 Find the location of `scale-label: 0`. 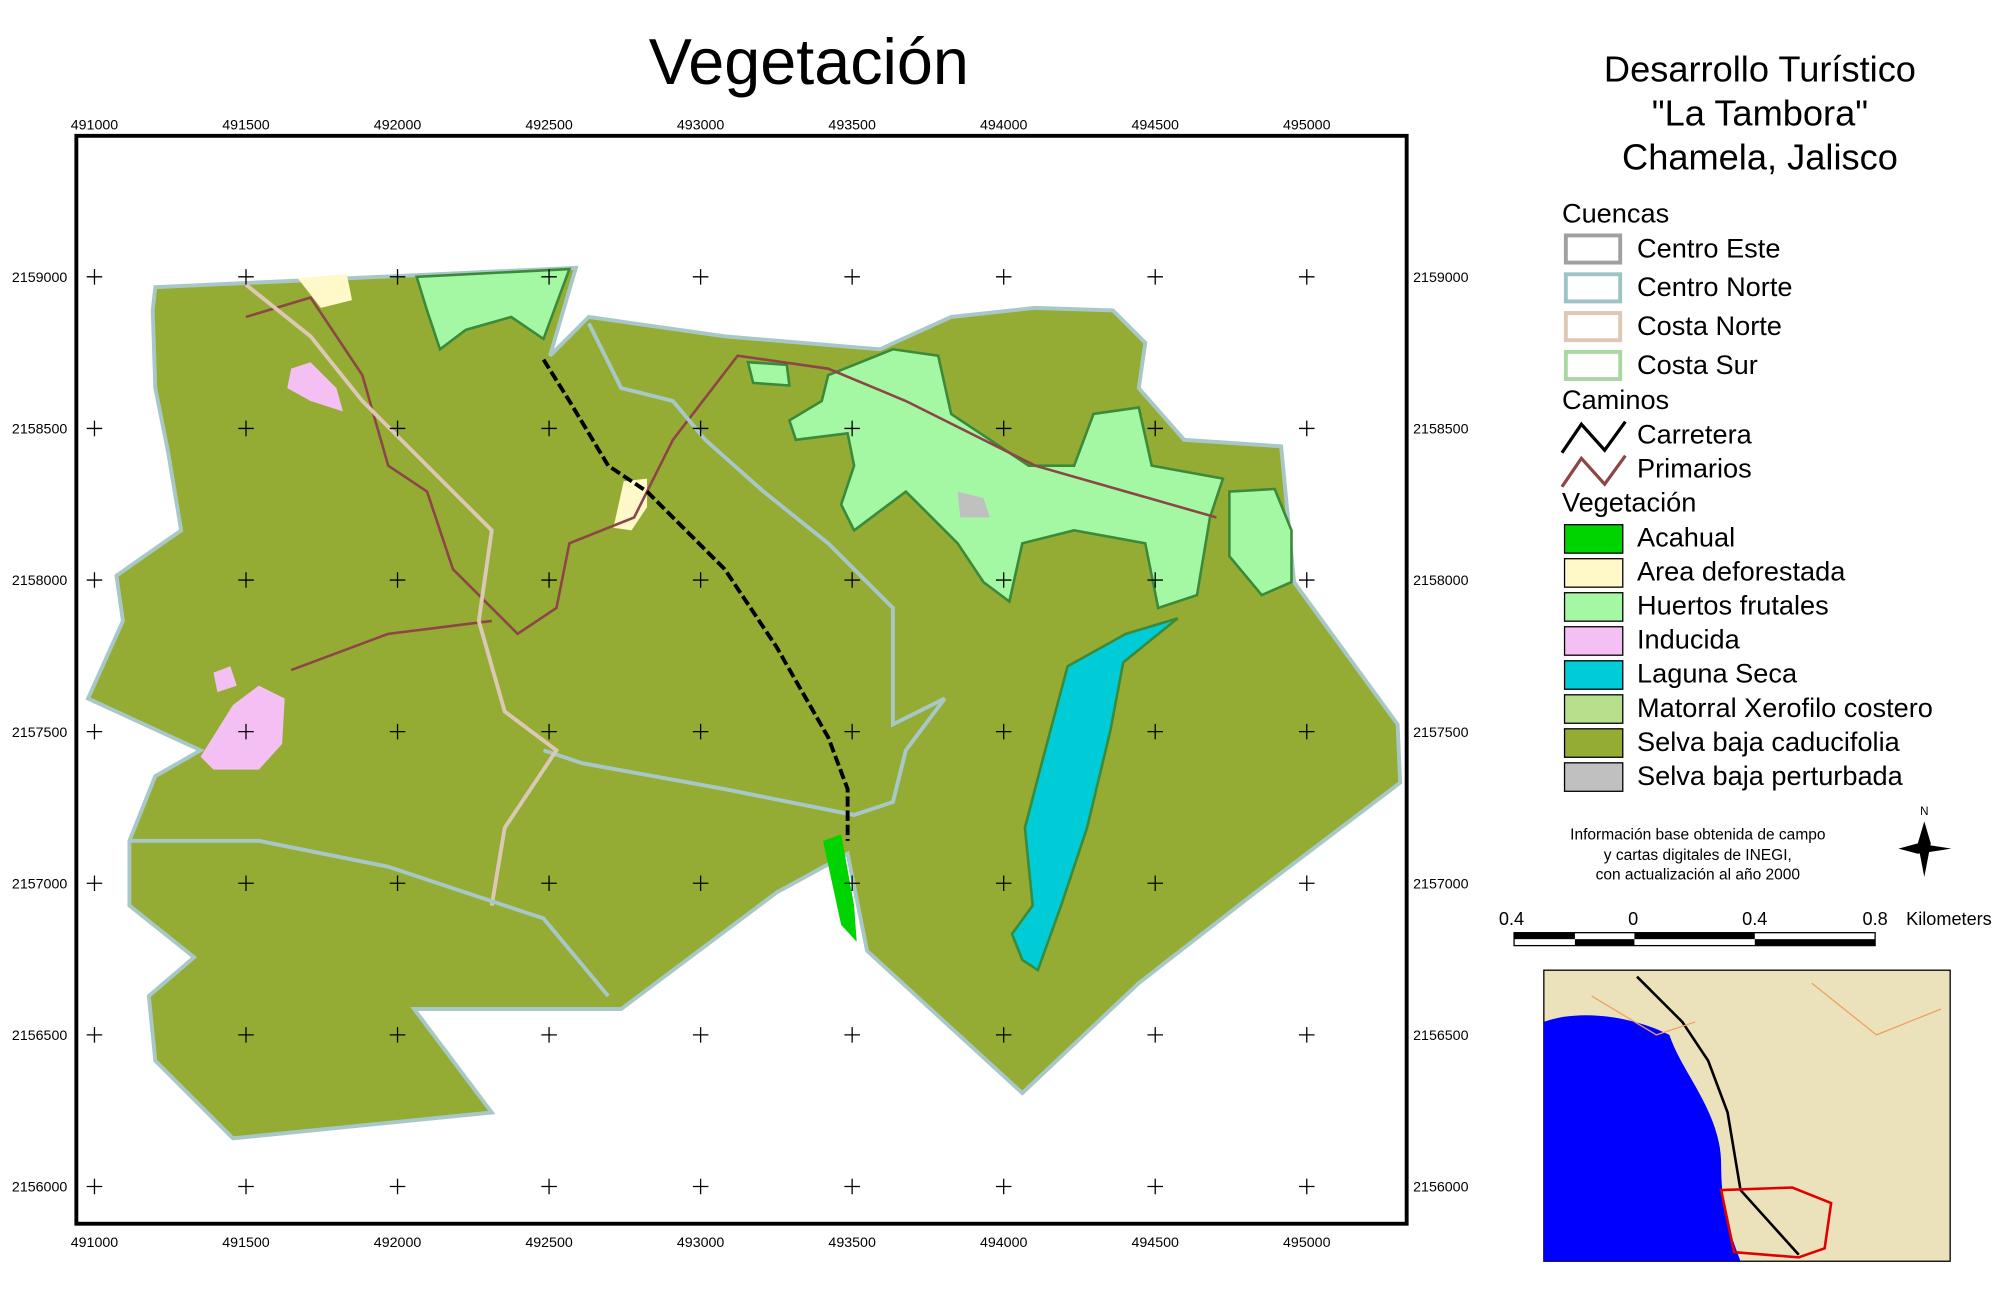

scale-label: 0 is located at coordinates (1633, 919).